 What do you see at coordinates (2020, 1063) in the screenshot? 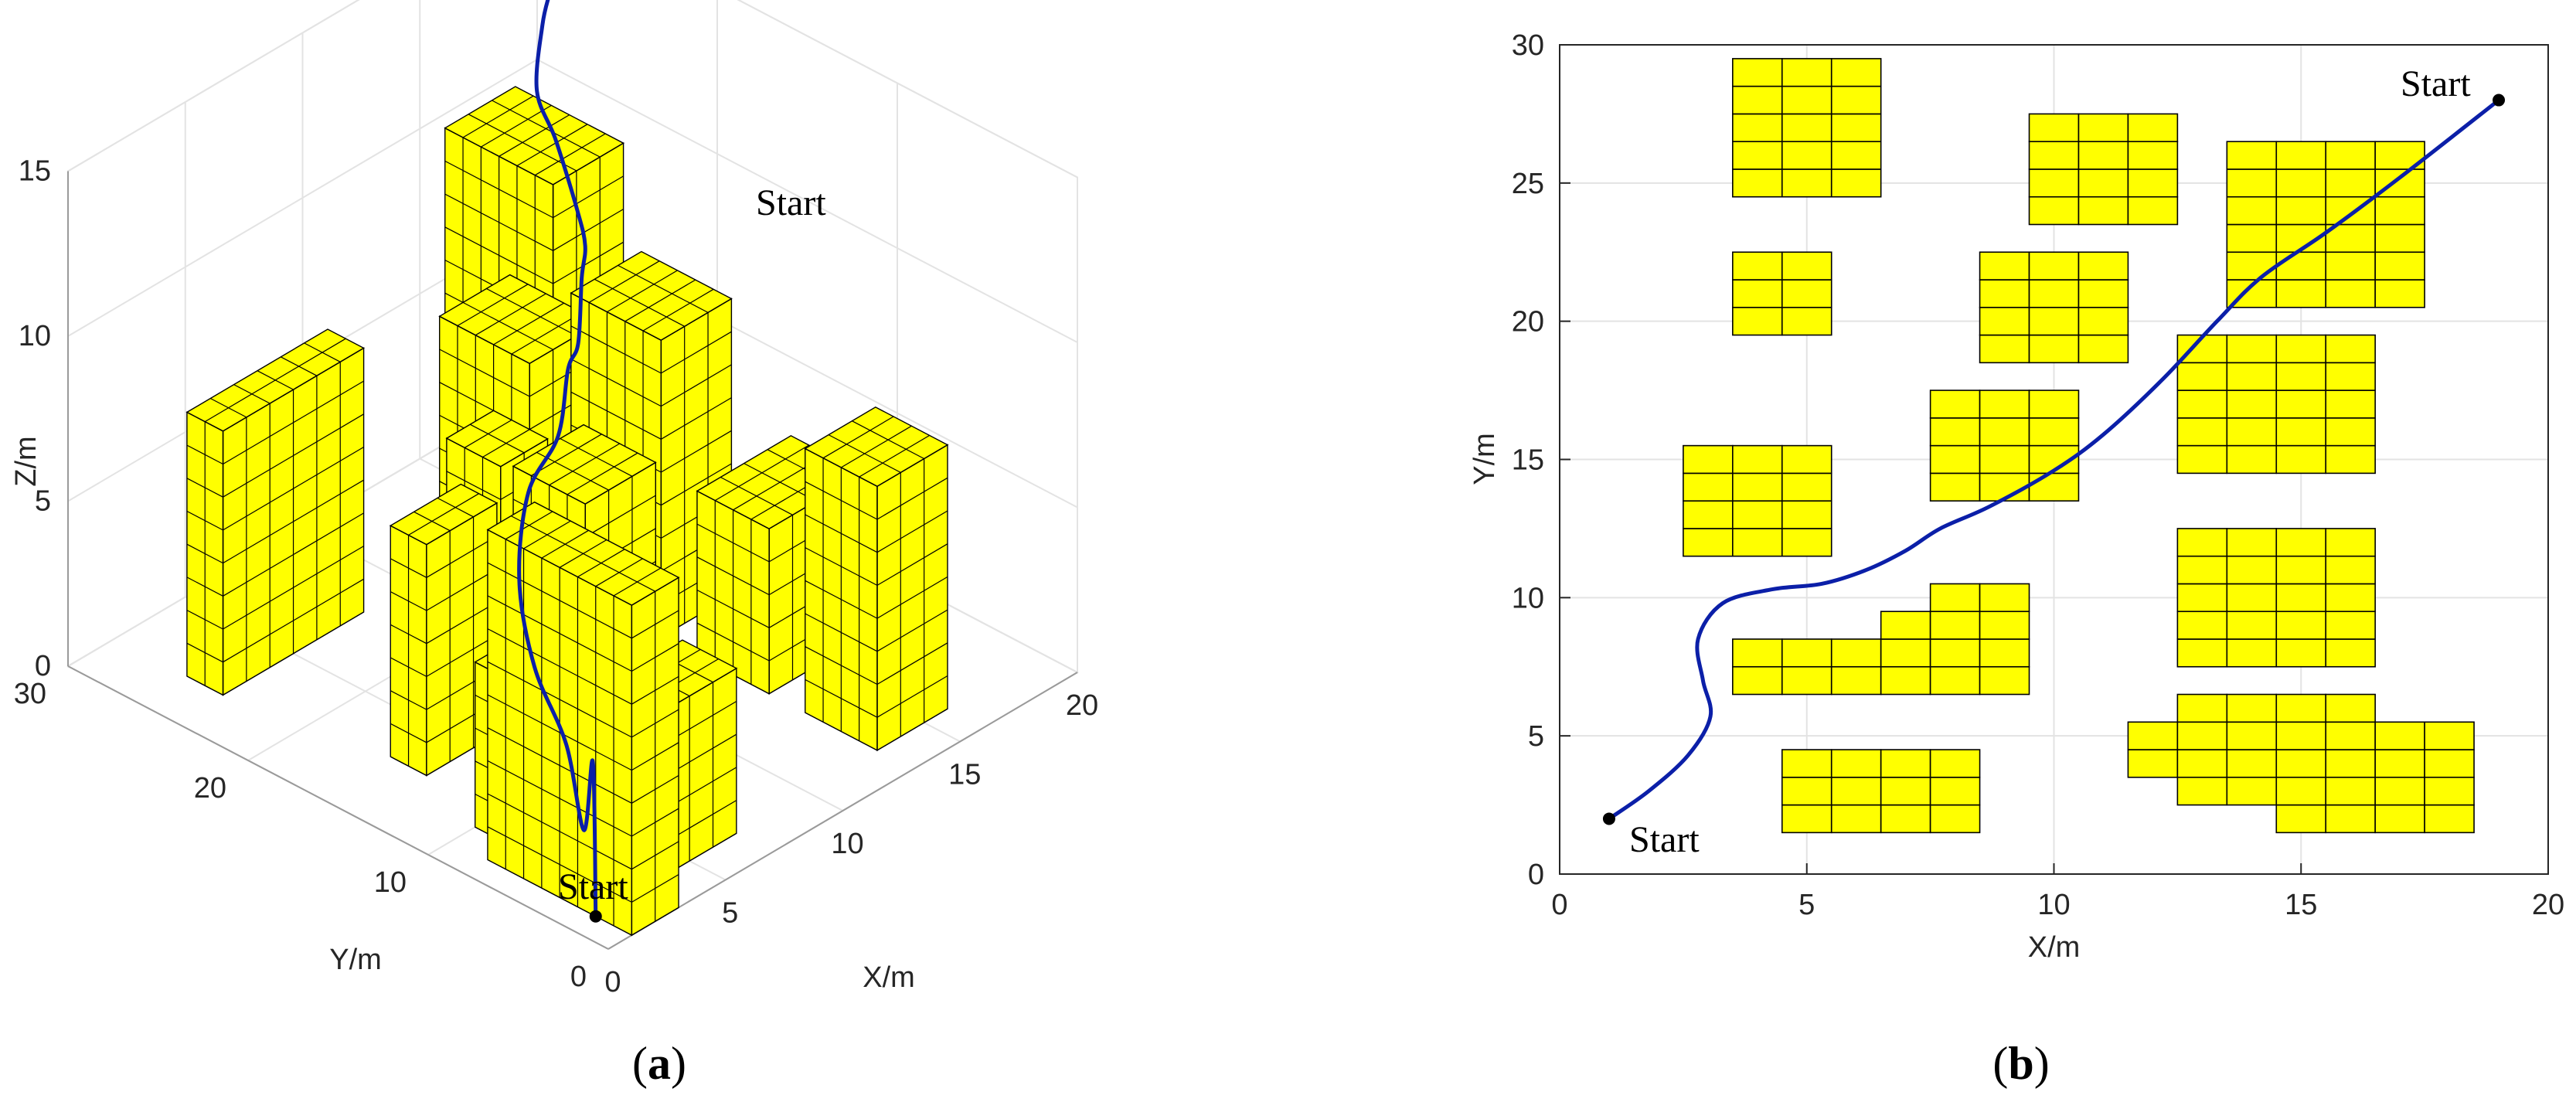
I see `panel-b-caption: (b)` at bounding box center [2020, 1063].